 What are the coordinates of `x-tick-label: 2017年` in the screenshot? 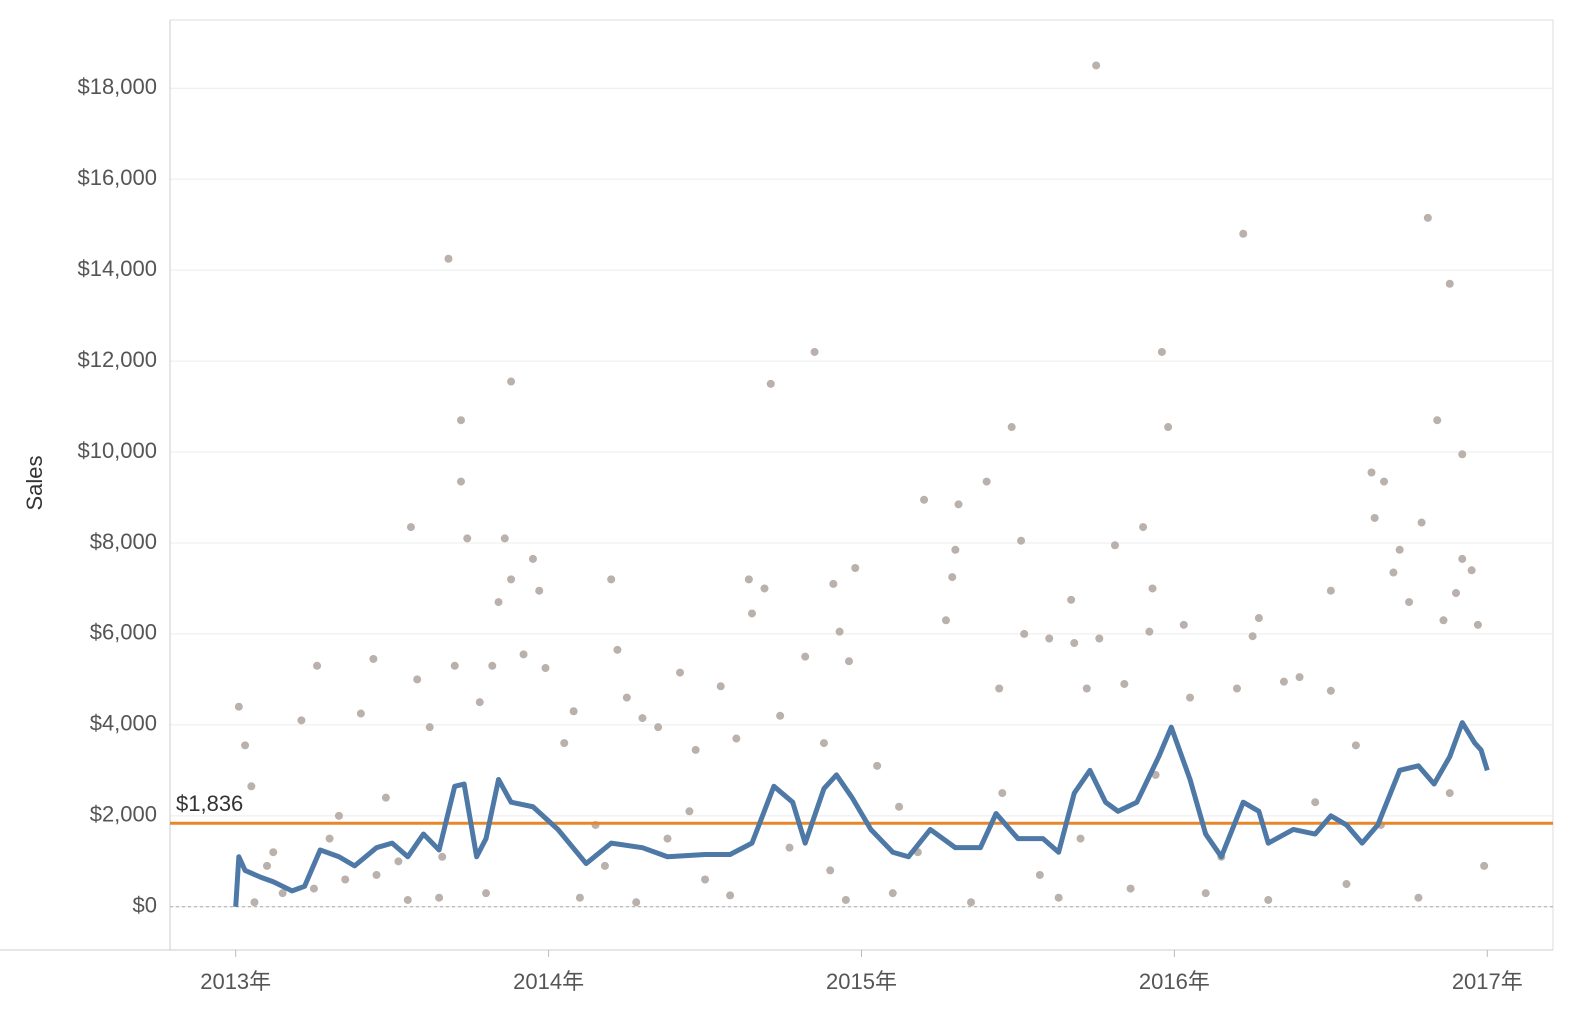 It's located at (1487, 981).